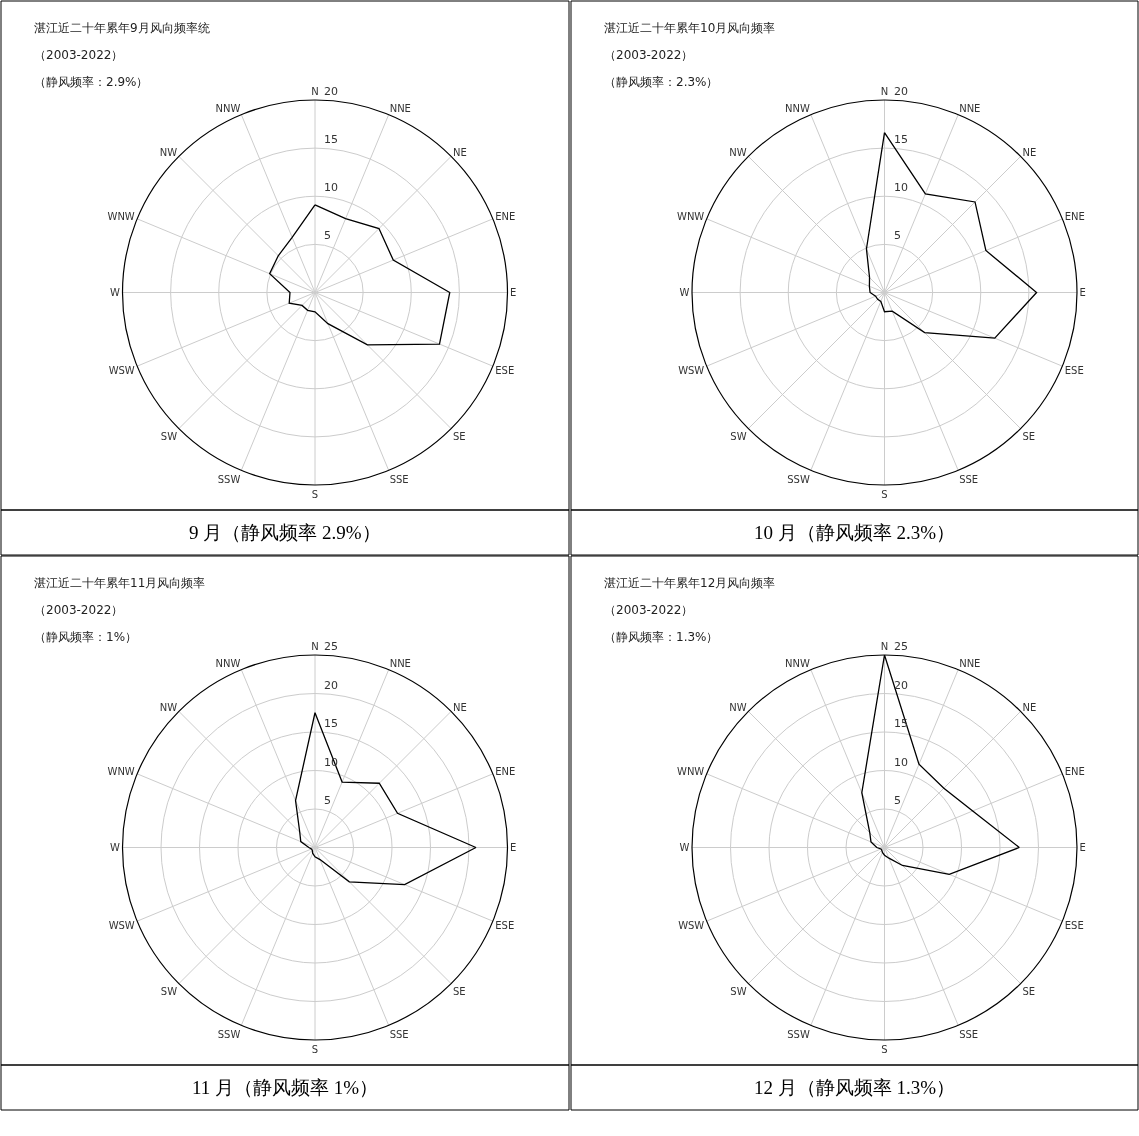 The image size is (1139, 1136). Describe the element at coordinates (285, 532) in the screenshot. I see `text: 9 月（静风频率 2.9%）` at that location.